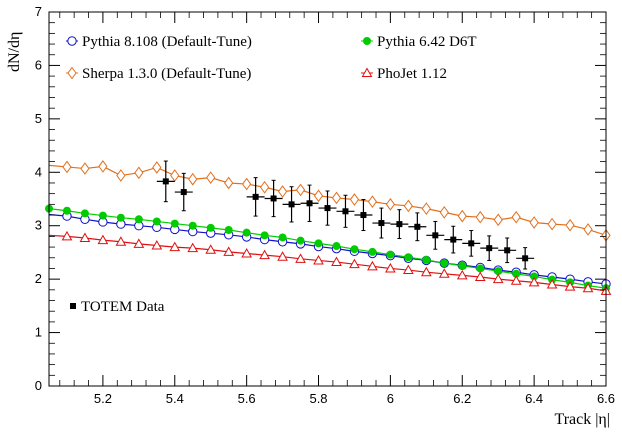  Describe the element at coordinates (38, 11) in the screenshot. I see `y-tick-label-7: 7` at that location.